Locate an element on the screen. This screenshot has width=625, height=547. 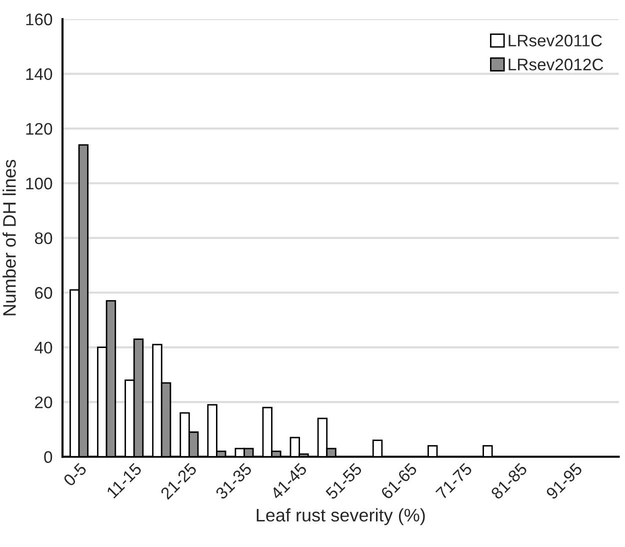
y-tick-label: 80 is located at coordinates (43, 238).